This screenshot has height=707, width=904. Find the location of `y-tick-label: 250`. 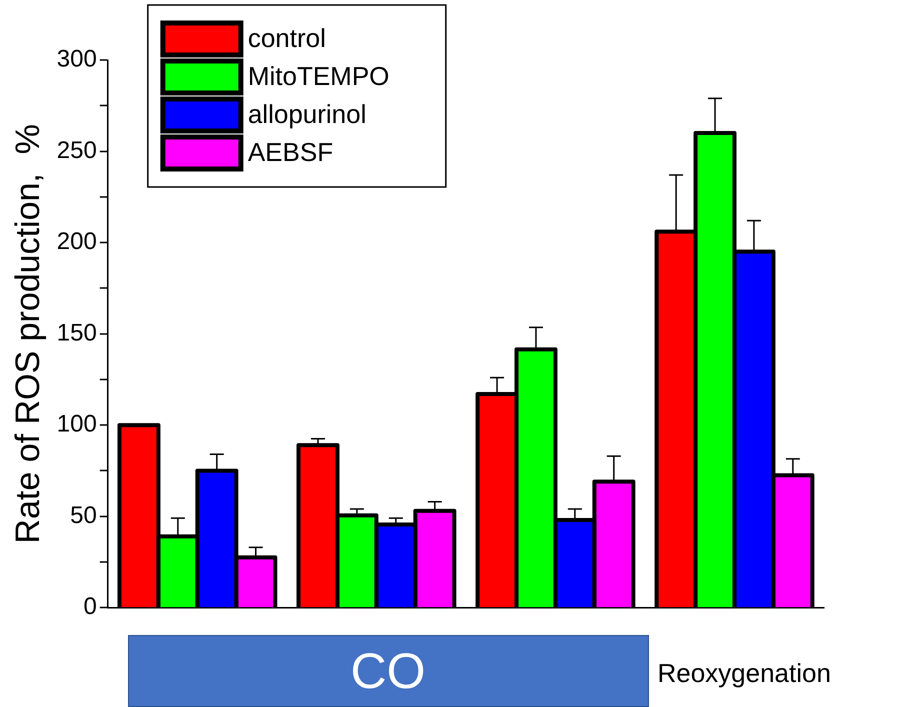

y-tick-label: 250 is located at coordinates (76, 150).